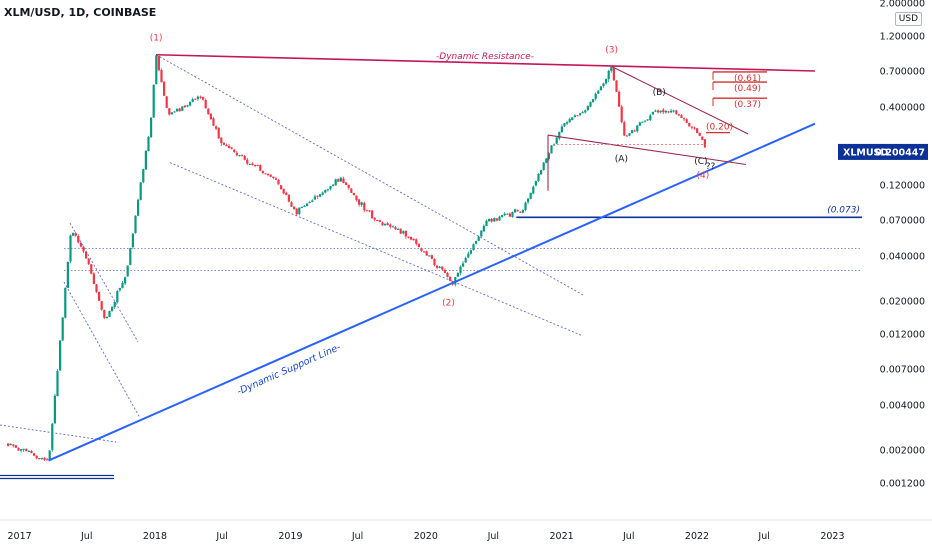 Image resolution: width=932 pixels, height=550 pixels. Describe the element at coordinates (80, 12) in the screenshot. I see `symbol-title: XLM/USD, 1D, COINBASE` at that location.